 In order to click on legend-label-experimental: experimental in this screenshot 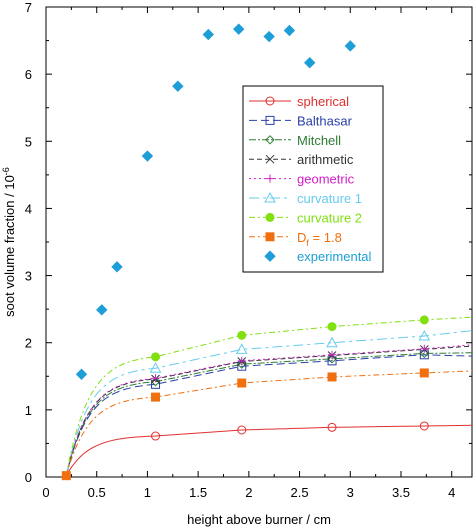, I will do `click(334, 256)`.